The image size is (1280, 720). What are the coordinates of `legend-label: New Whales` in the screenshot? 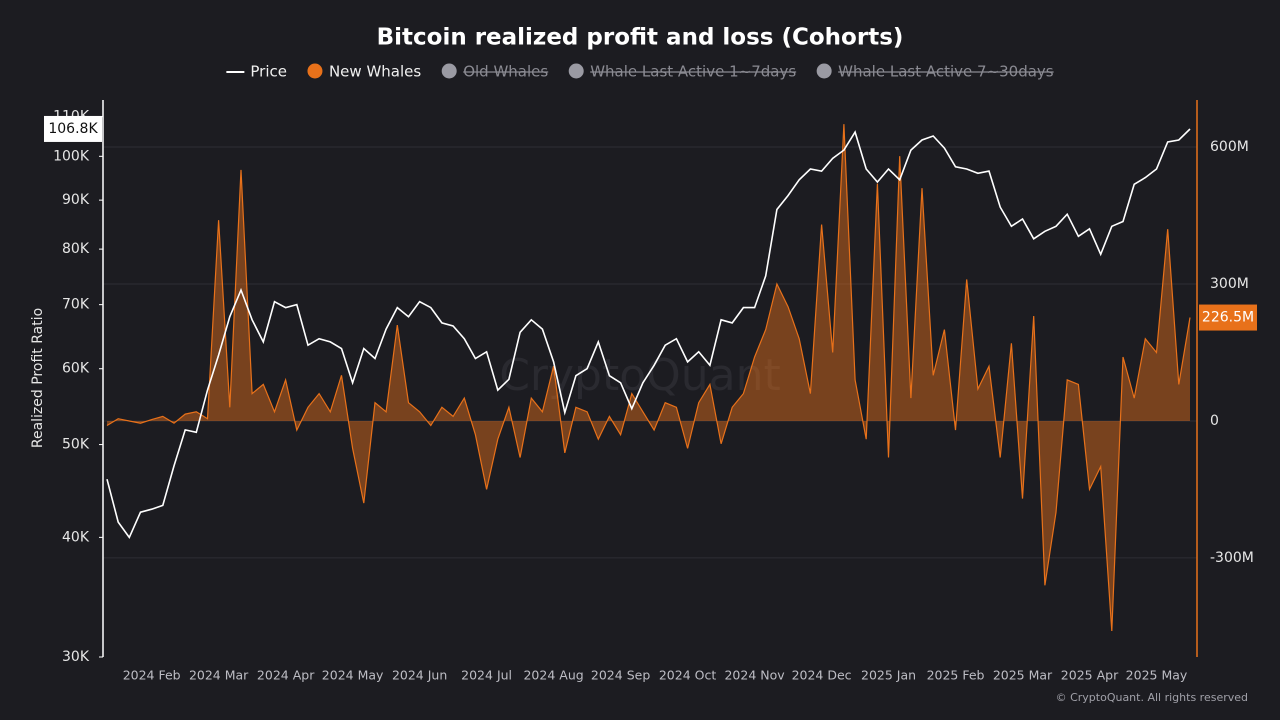 It's located at (375, 72).